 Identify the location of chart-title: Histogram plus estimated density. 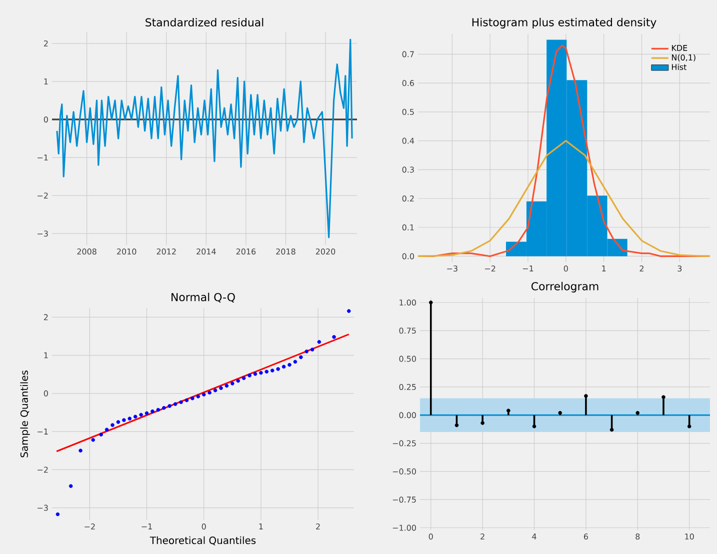
(564, 23).